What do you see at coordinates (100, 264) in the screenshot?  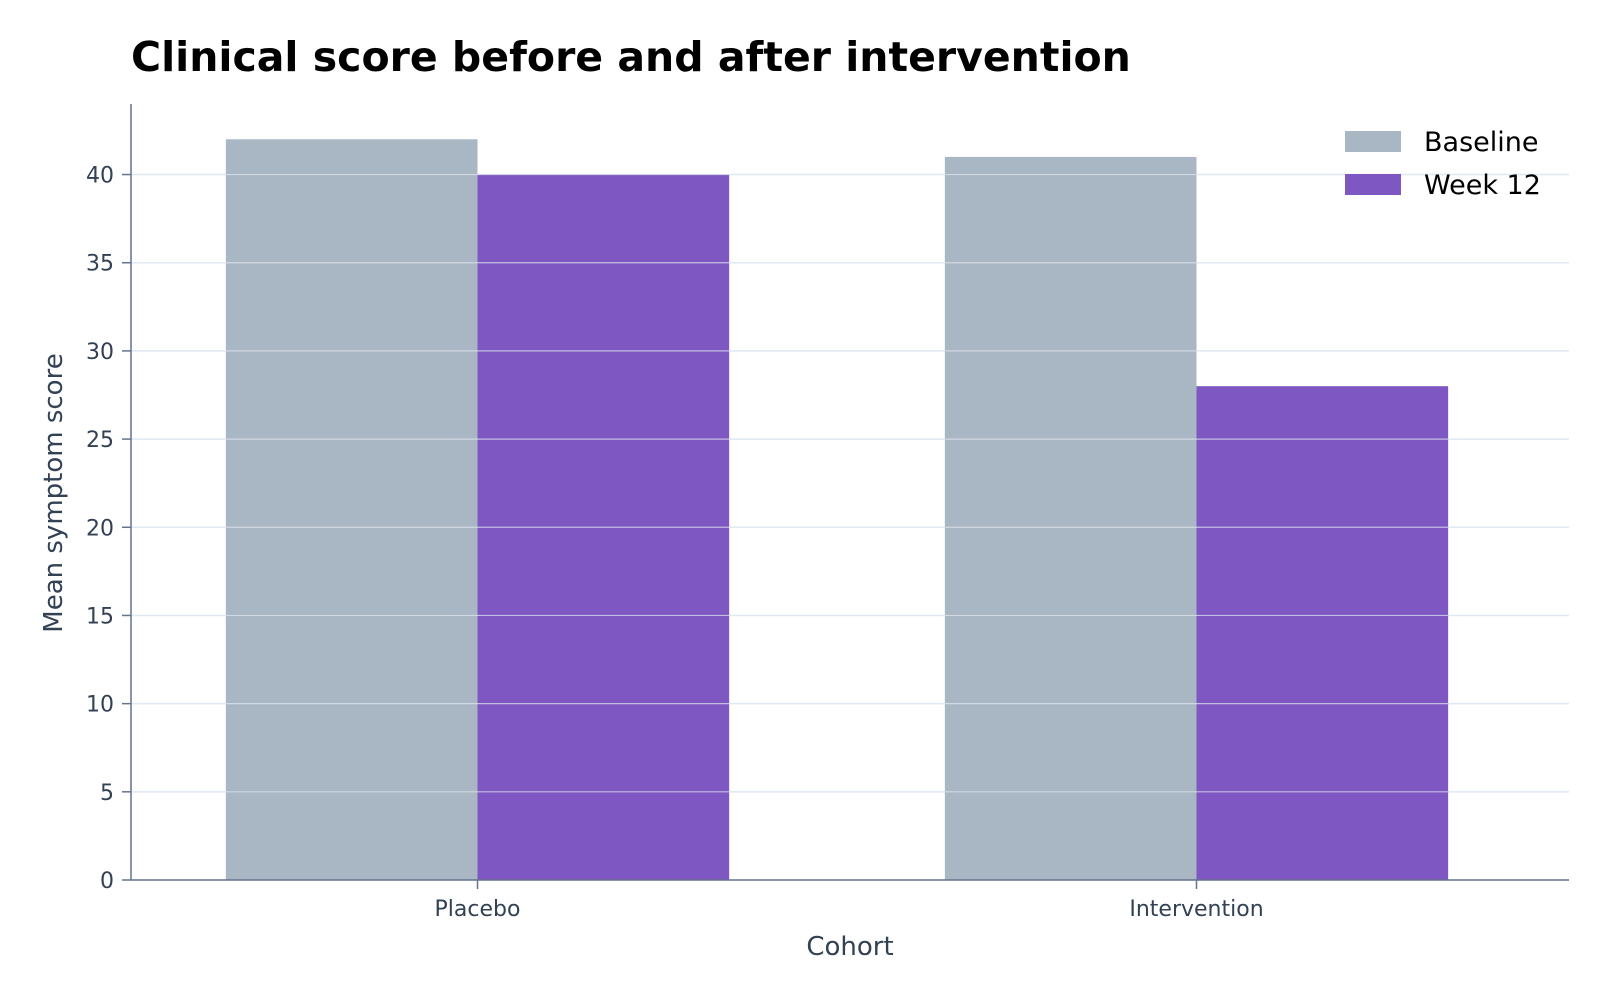 I see `y-tick-label: 35` at bounding box center [100, 264].